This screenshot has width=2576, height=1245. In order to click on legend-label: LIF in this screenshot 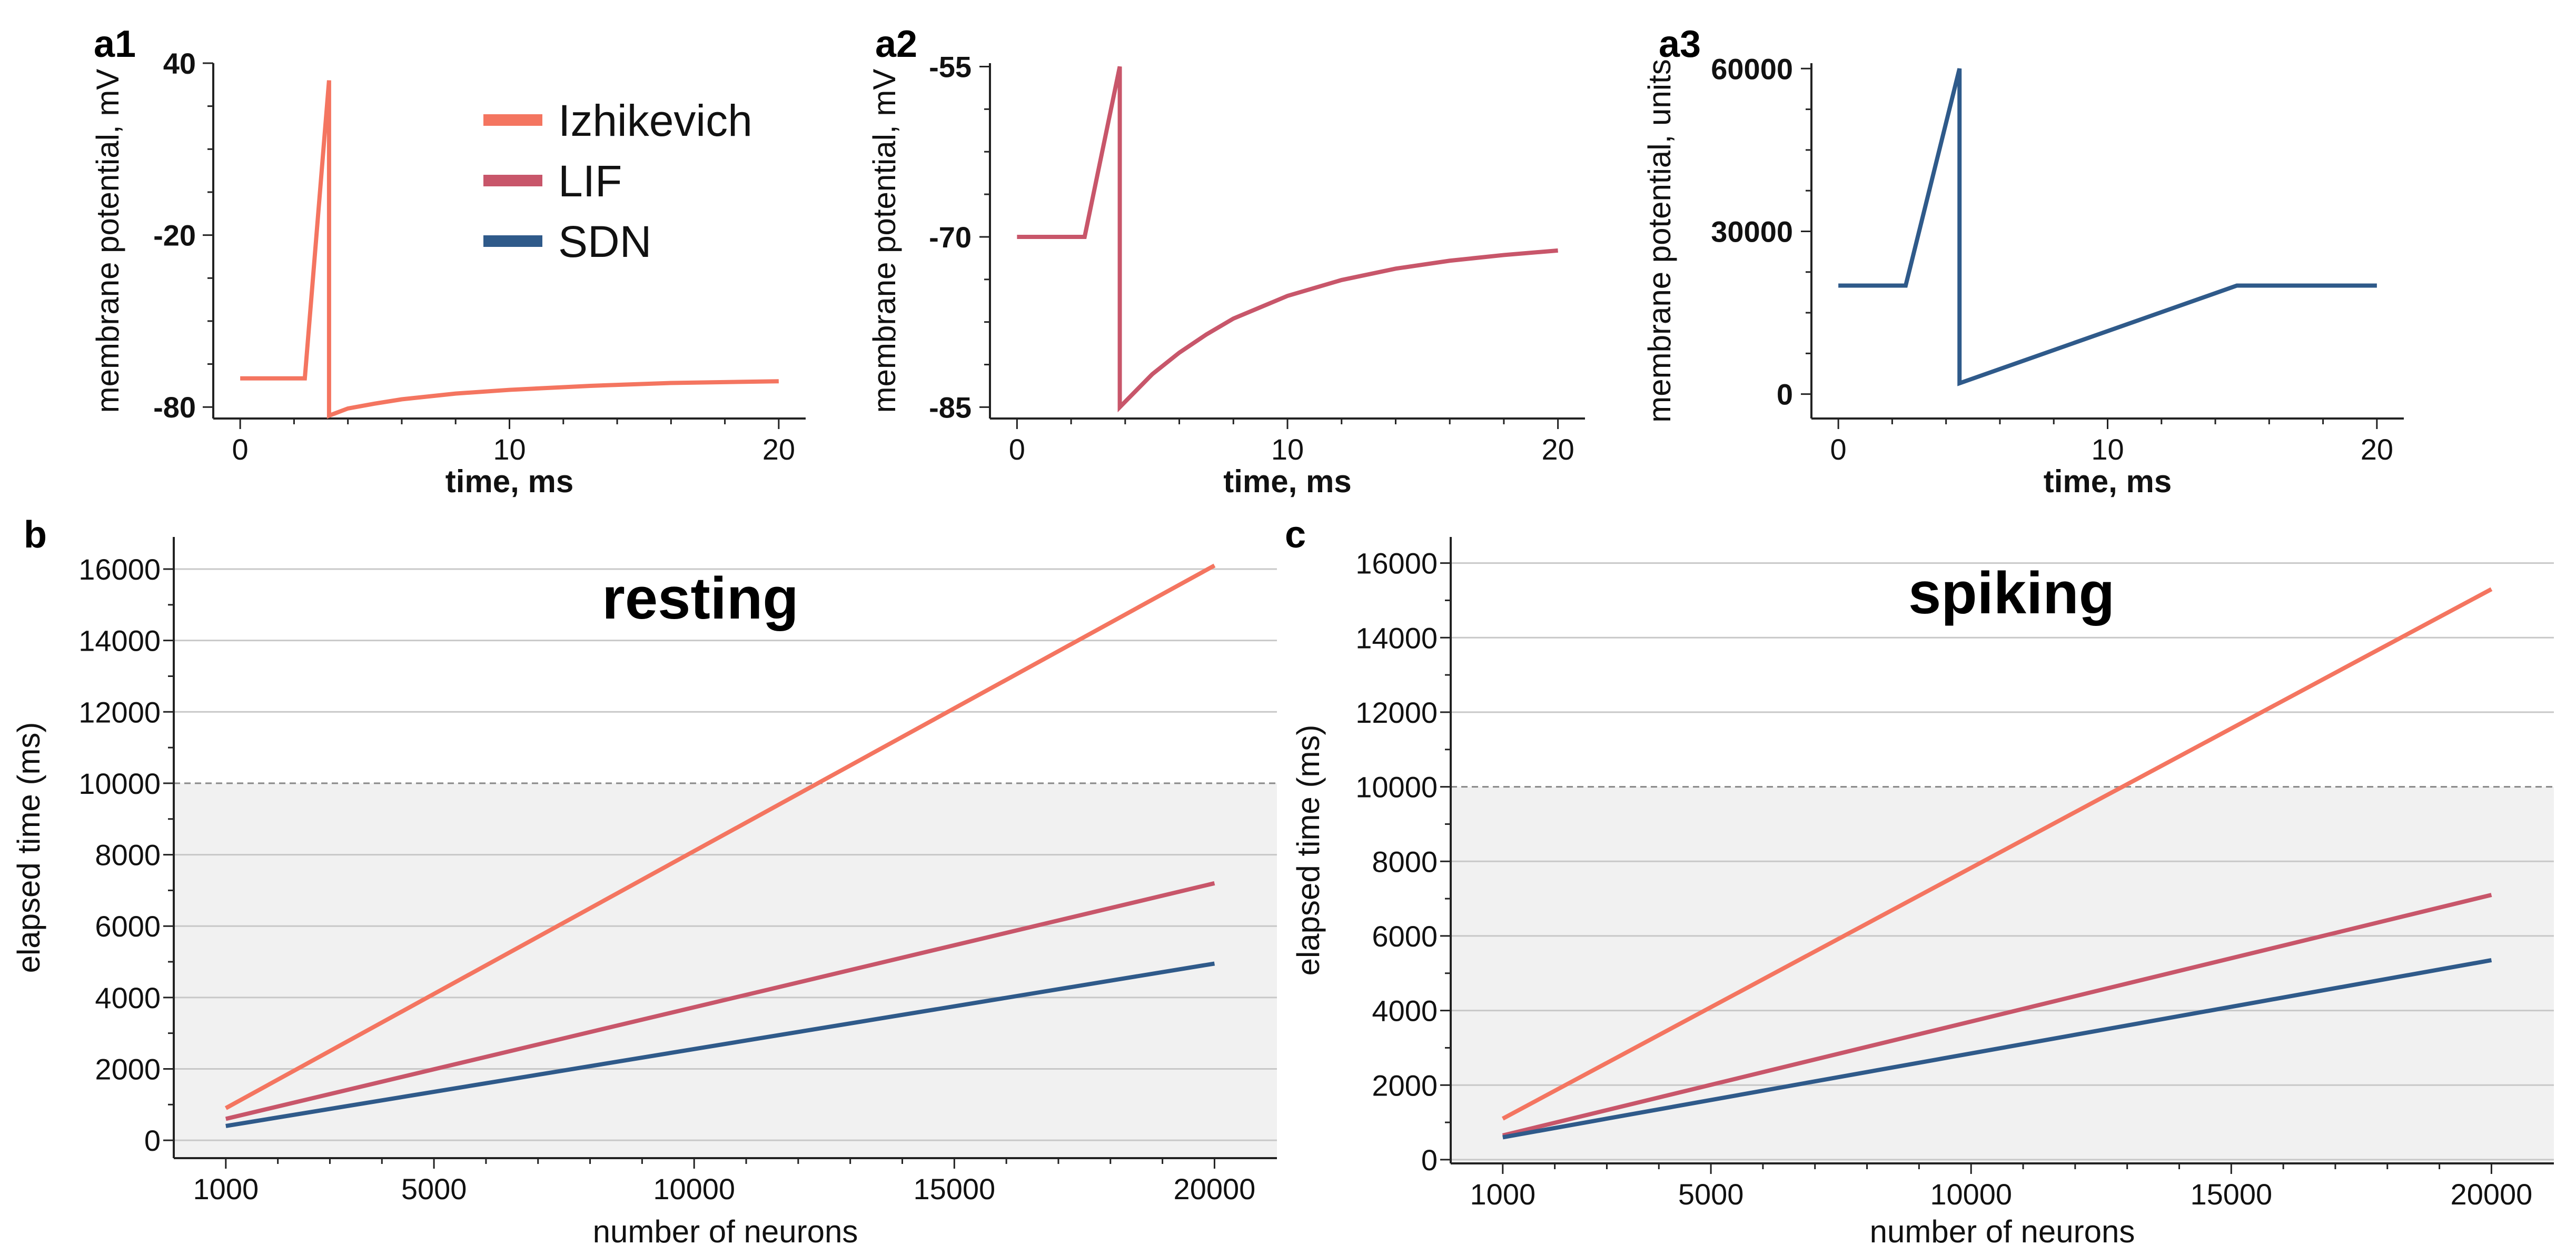, I will do `click(590, 181)`.